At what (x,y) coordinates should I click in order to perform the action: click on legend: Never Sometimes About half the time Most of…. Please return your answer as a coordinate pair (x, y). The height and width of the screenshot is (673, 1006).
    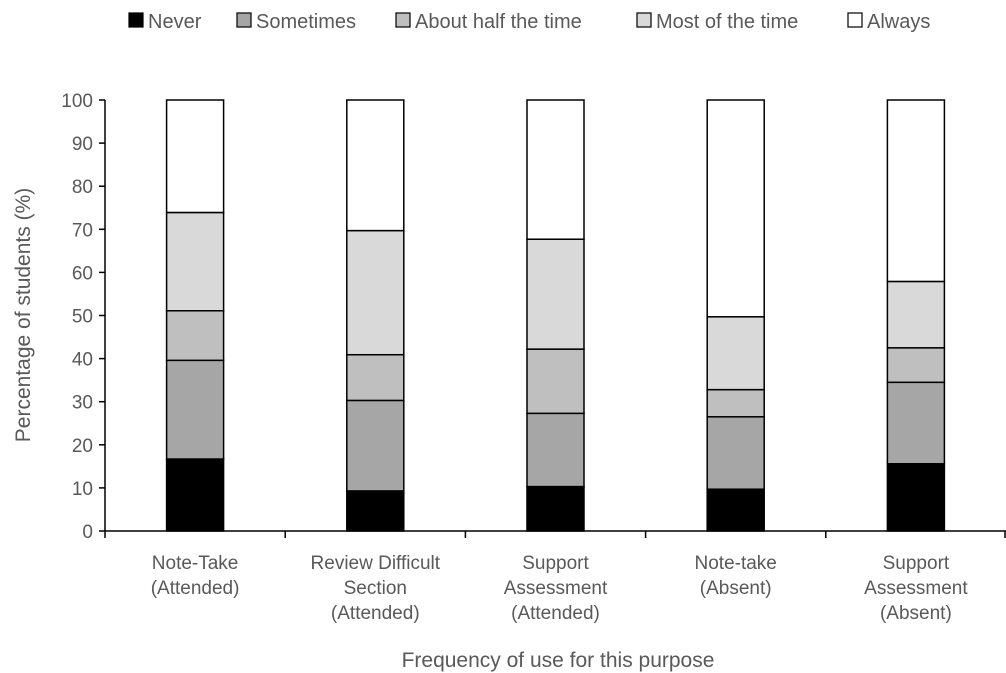
    Looking at the image, I should click on (529, 22).